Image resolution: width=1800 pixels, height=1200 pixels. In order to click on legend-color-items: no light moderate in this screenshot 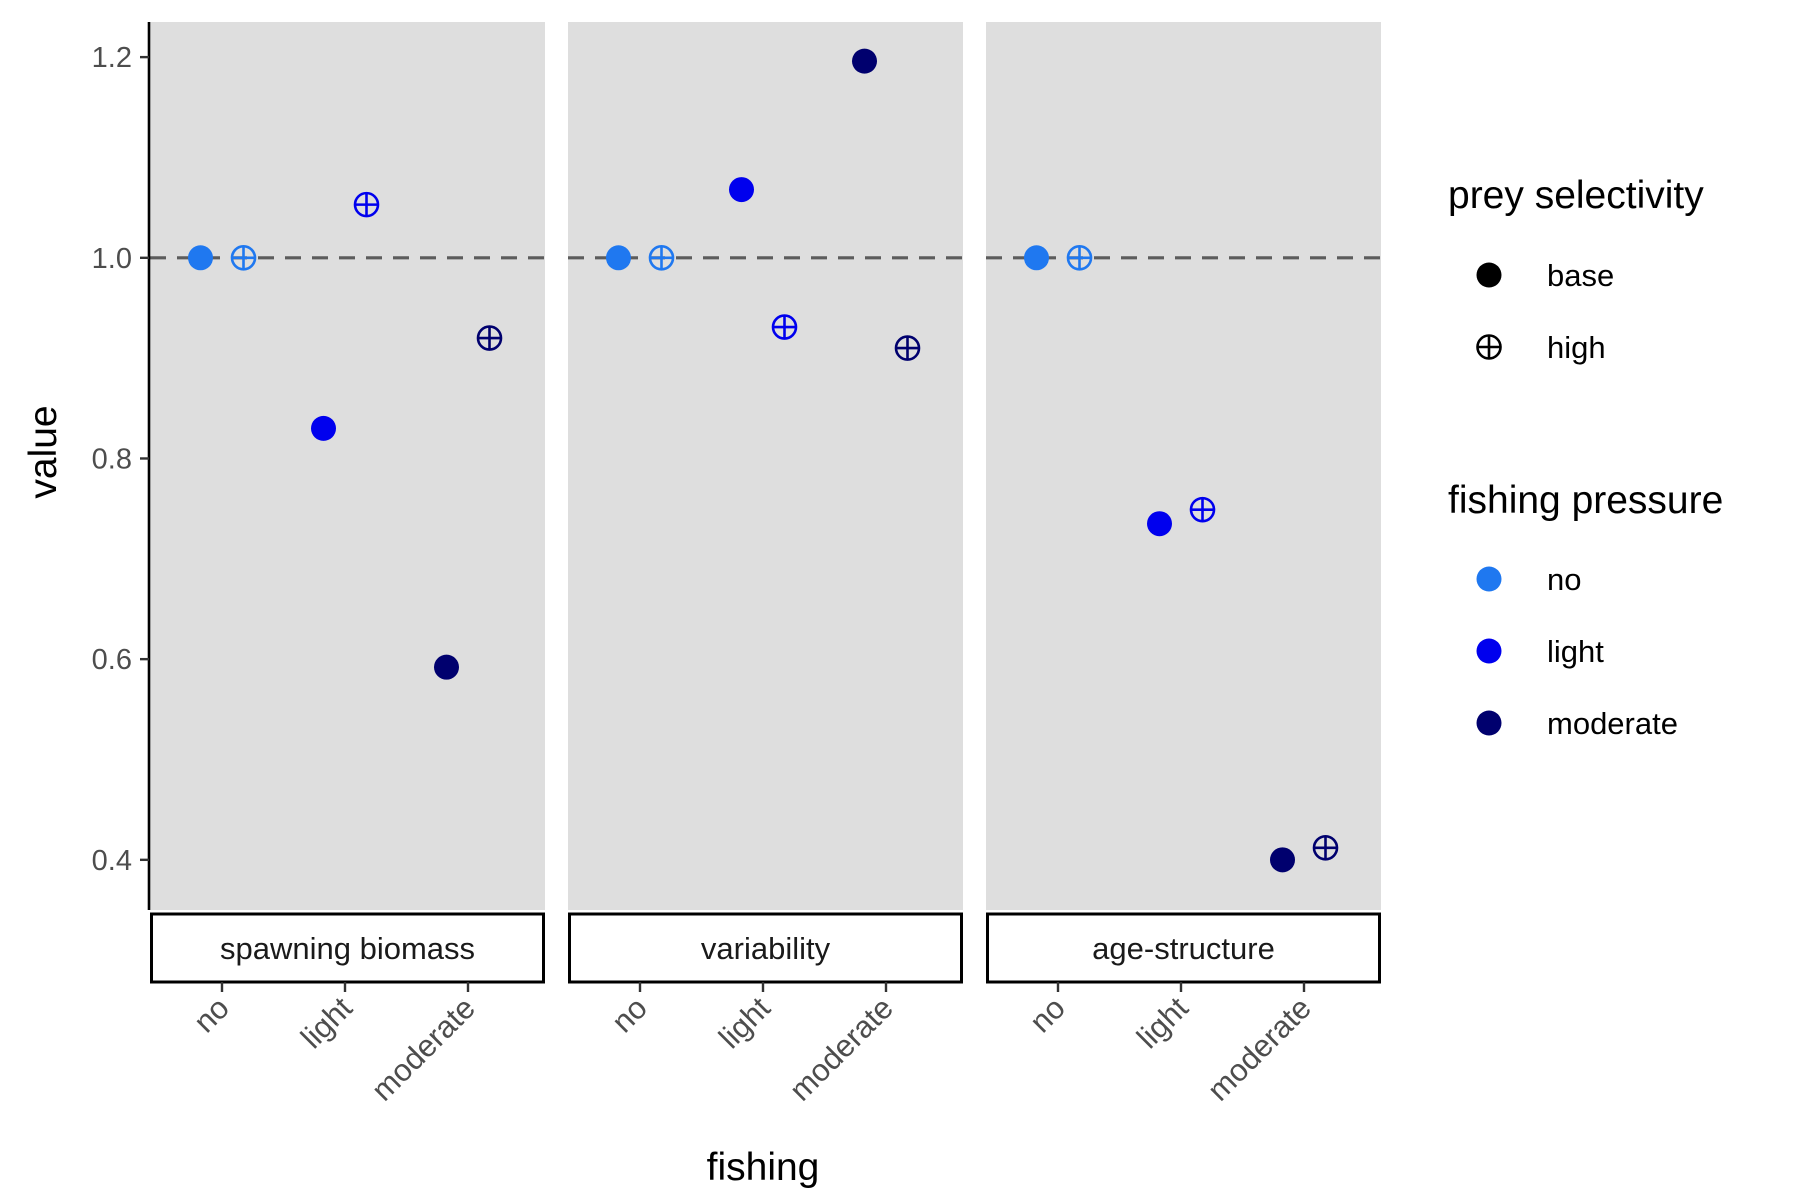, I will do `click(1577, 651)`.